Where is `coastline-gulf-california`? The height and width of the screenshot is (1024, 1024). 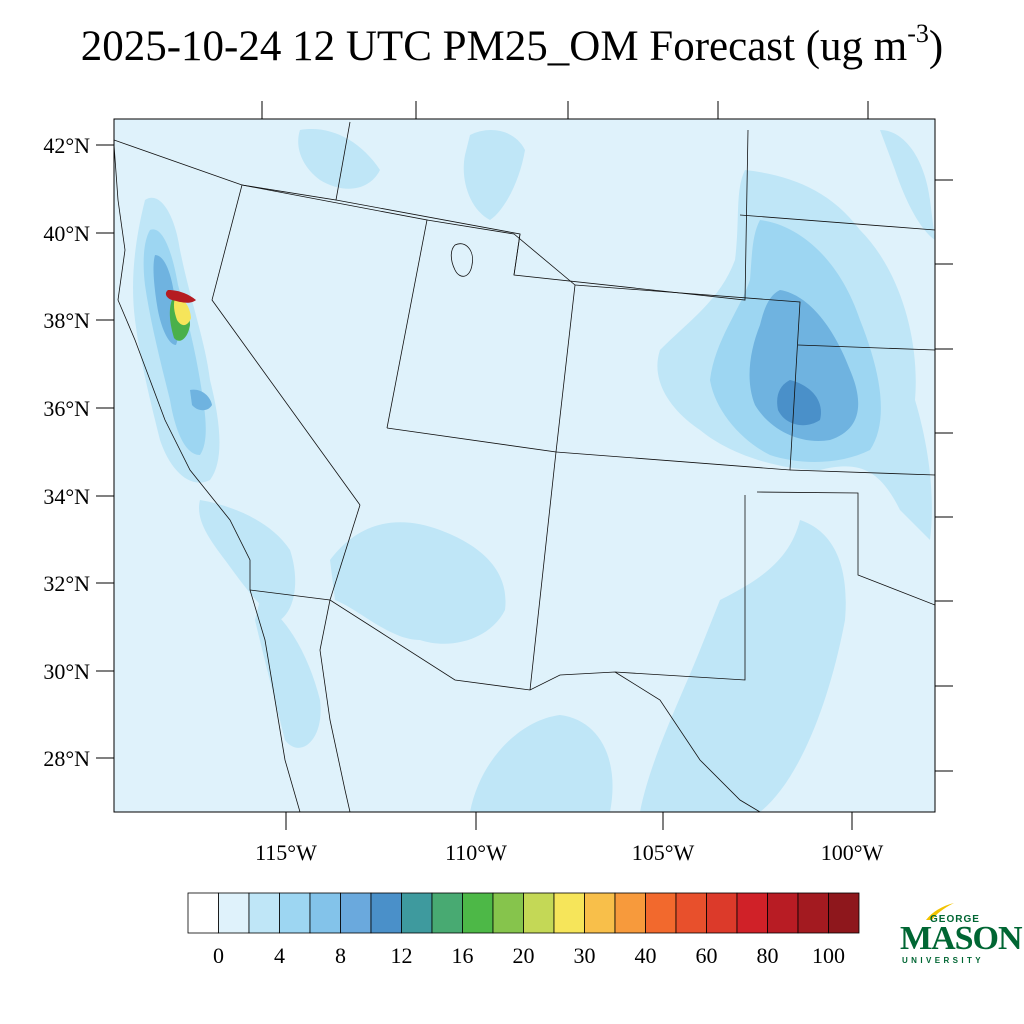
coastline-gulf-california is located at coordinates (335, 705).